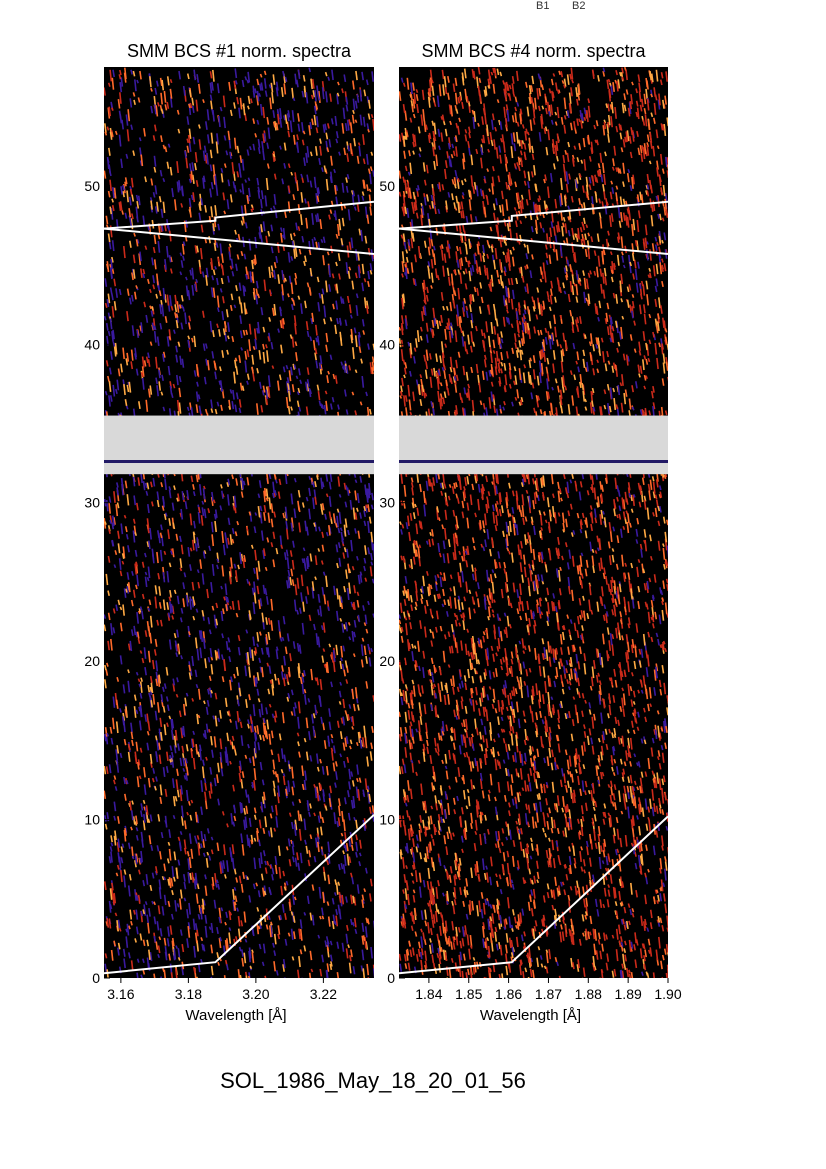 The height and width of the screenshot is (1169, 826). Describe the element at coordinates (188, 994) in the screenshot. I see `x-tick-label: 3.18` at that location.